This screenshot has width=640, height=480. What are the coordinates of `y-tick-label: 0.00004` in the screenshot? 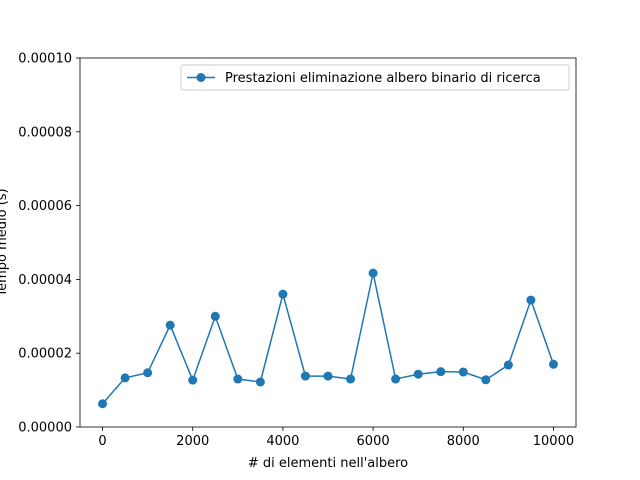 It's located at (45, 280).